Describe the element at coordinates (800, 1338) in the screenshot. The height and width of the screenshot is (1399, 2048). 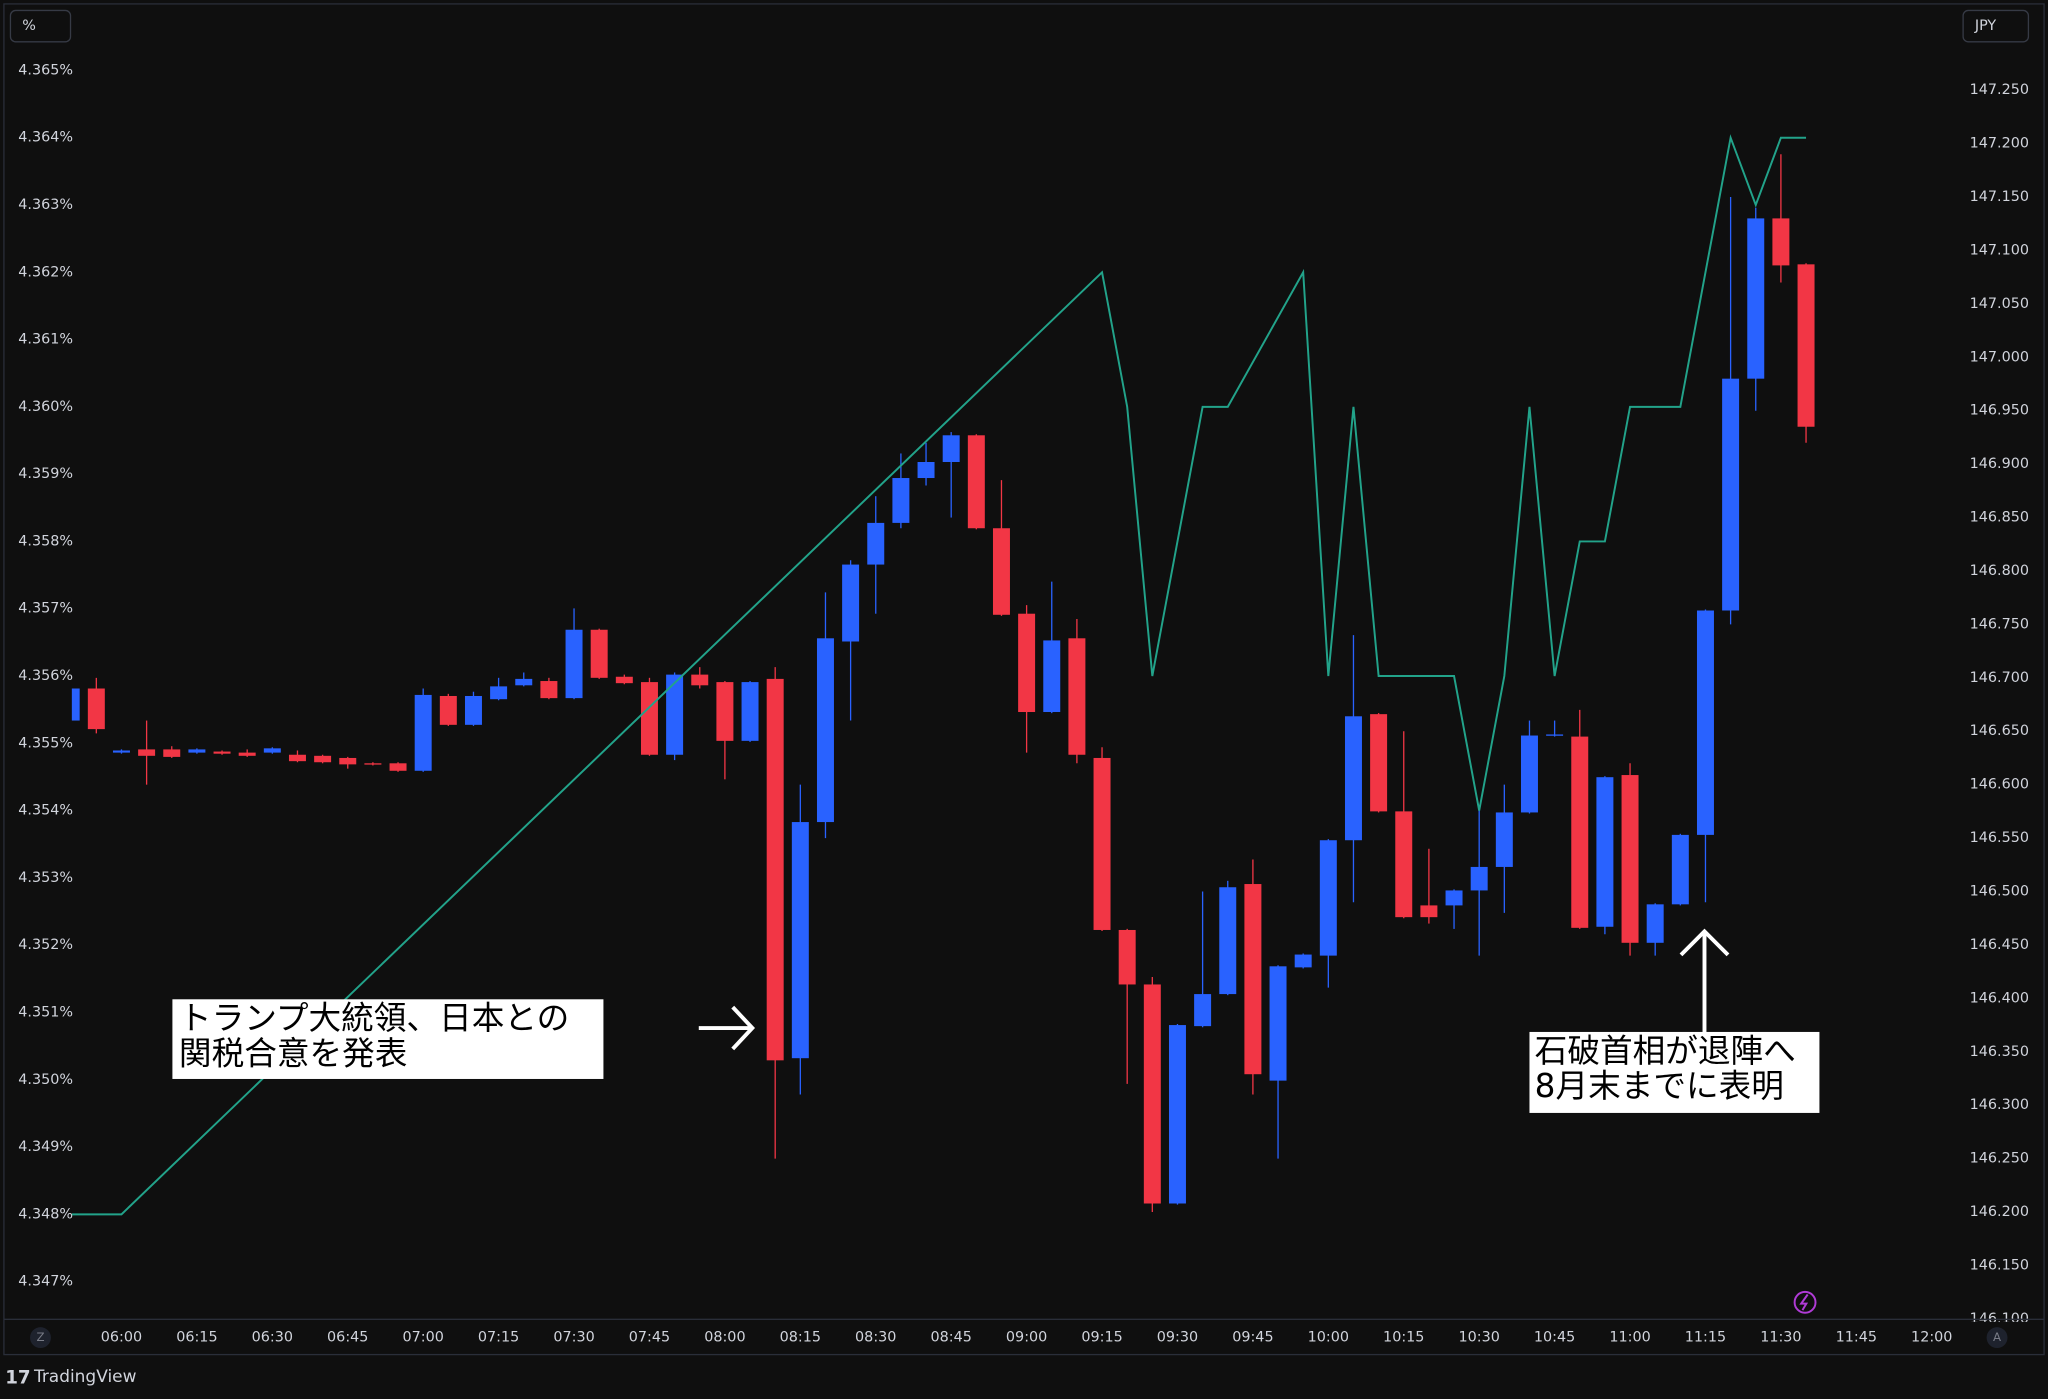
I see `x-tick-label: 08:15` at that location.